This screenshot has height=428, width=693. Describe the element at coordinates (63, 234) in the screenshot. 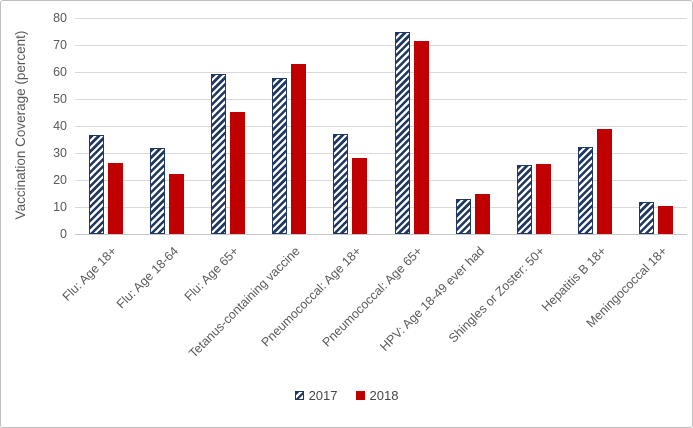

I see `y-axis-tick-label: 0` at that location.